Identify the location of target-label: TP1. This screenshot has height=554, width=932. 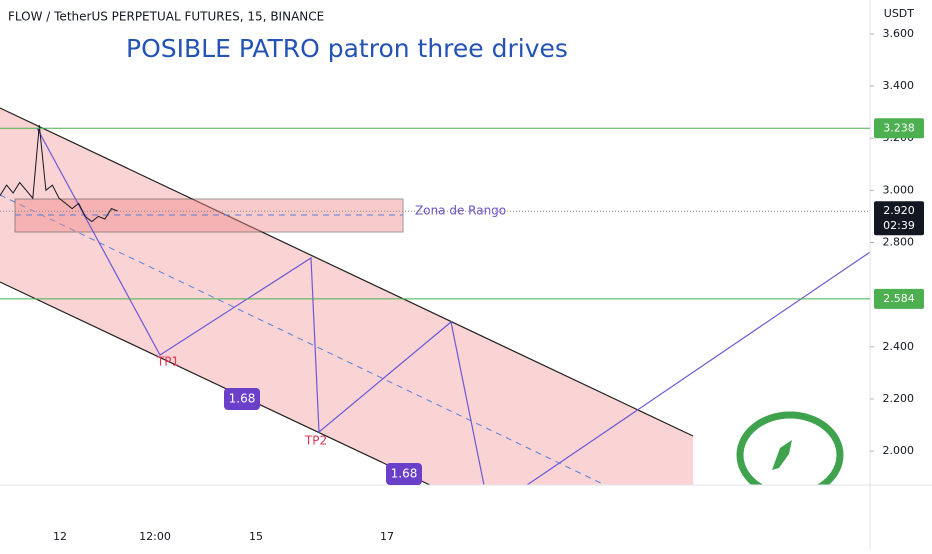
(167, 362).